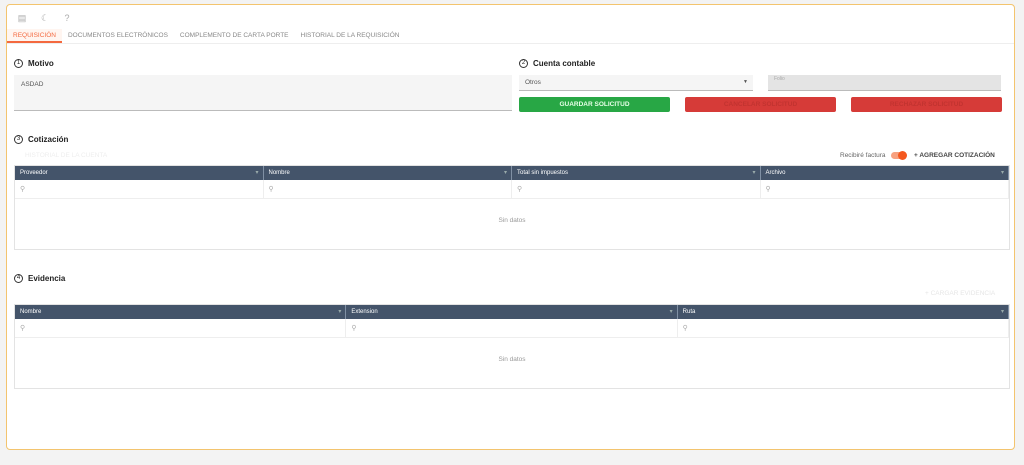 The width and height of the screenshot is (1024, 465). I want to click on section-title: Motivo, so click(41, 63).